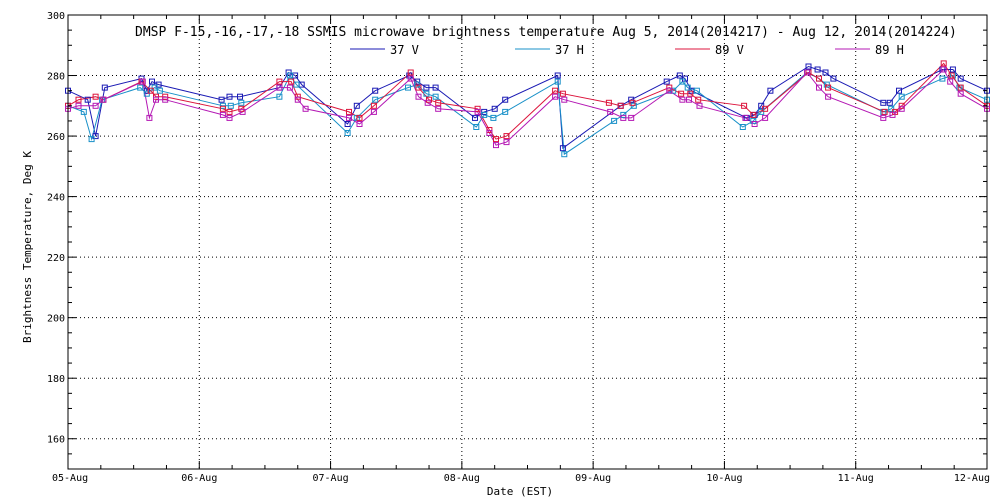  What do you see at coordinates (56, 379) in the screenshot?
I see `y-tick-label: 180` at bounding box center [56, 379].